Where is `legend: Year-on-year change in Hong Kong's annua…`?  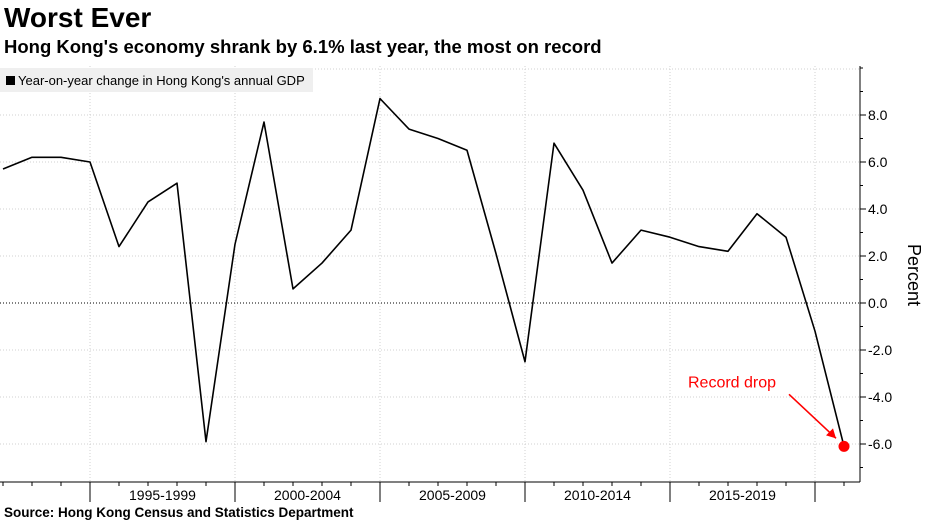 legend: Year-on-year change in Hong Kong's annua… is located at coordinates (156, 80).